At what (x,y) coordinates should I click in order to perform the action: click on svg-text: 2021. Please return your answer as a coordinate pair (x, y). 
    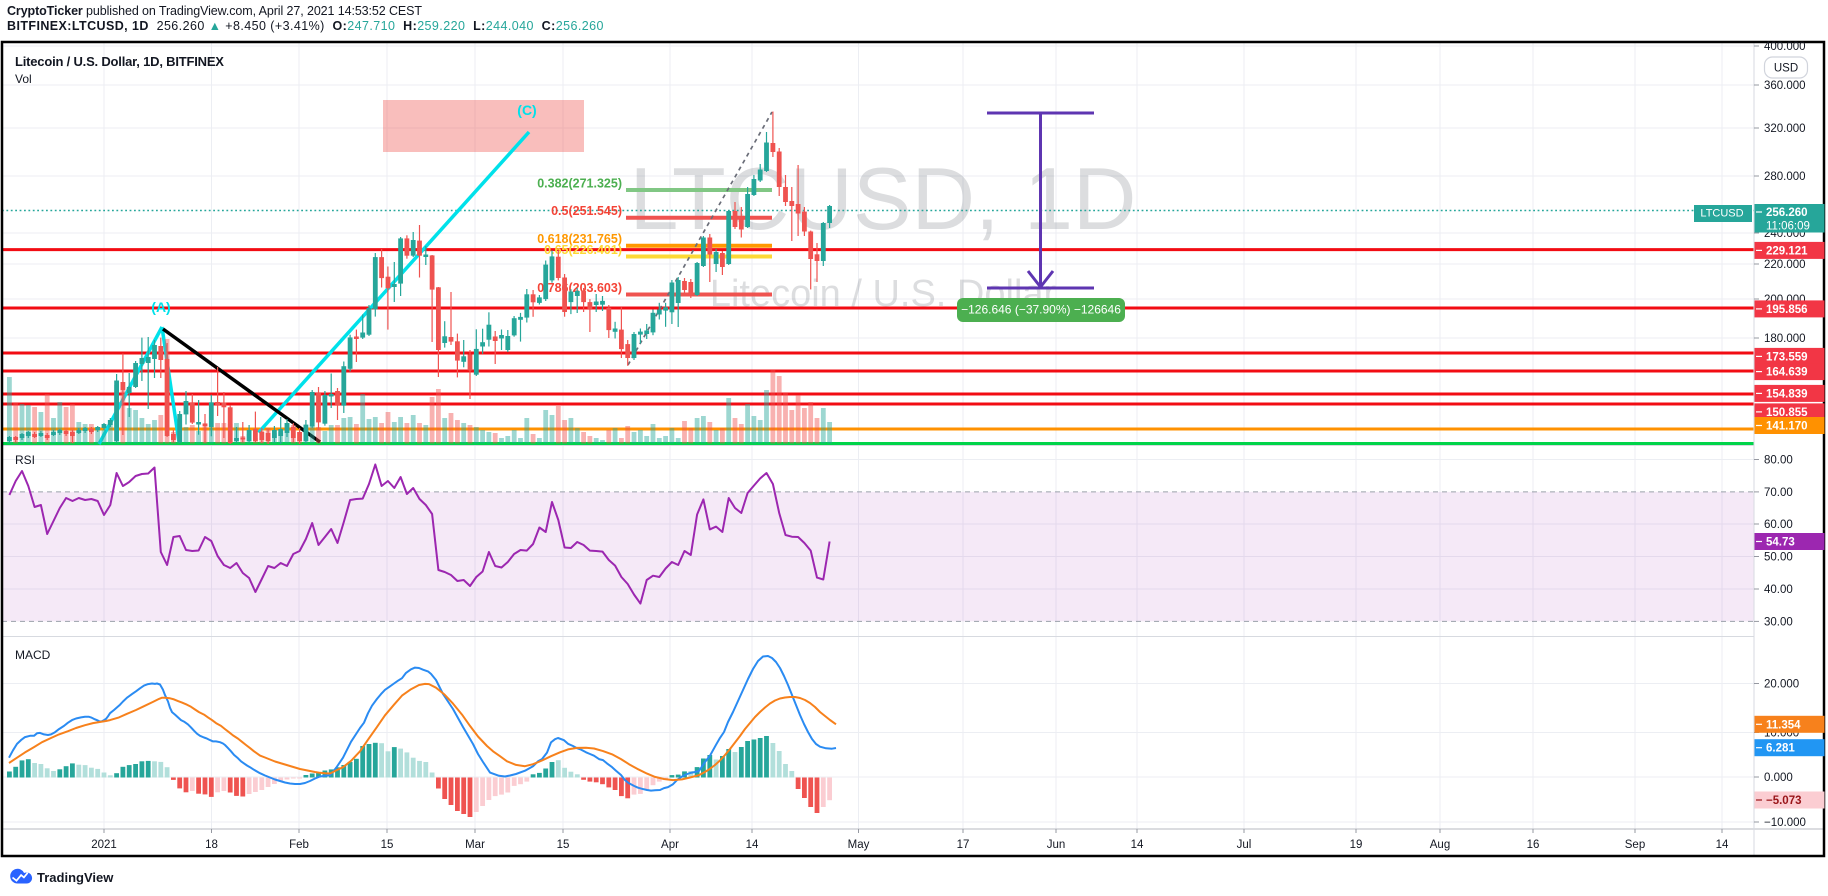
    Looking at the image, I should click on (104, 845).